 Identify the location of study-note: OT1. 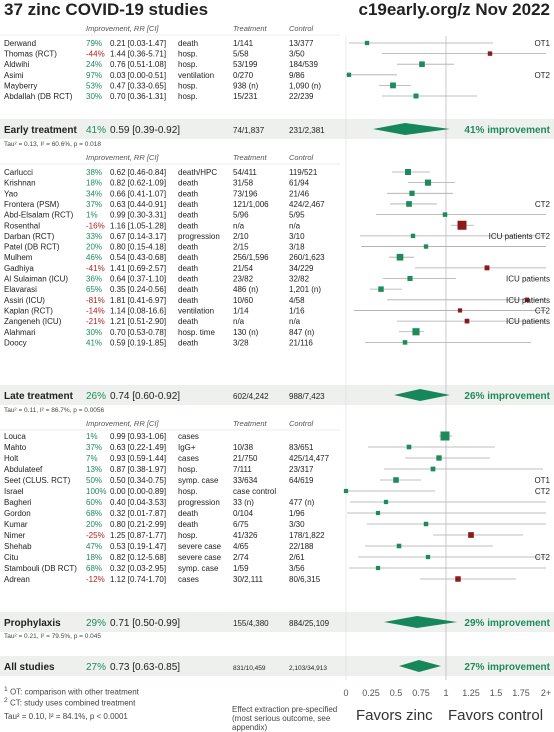
(542, 480).